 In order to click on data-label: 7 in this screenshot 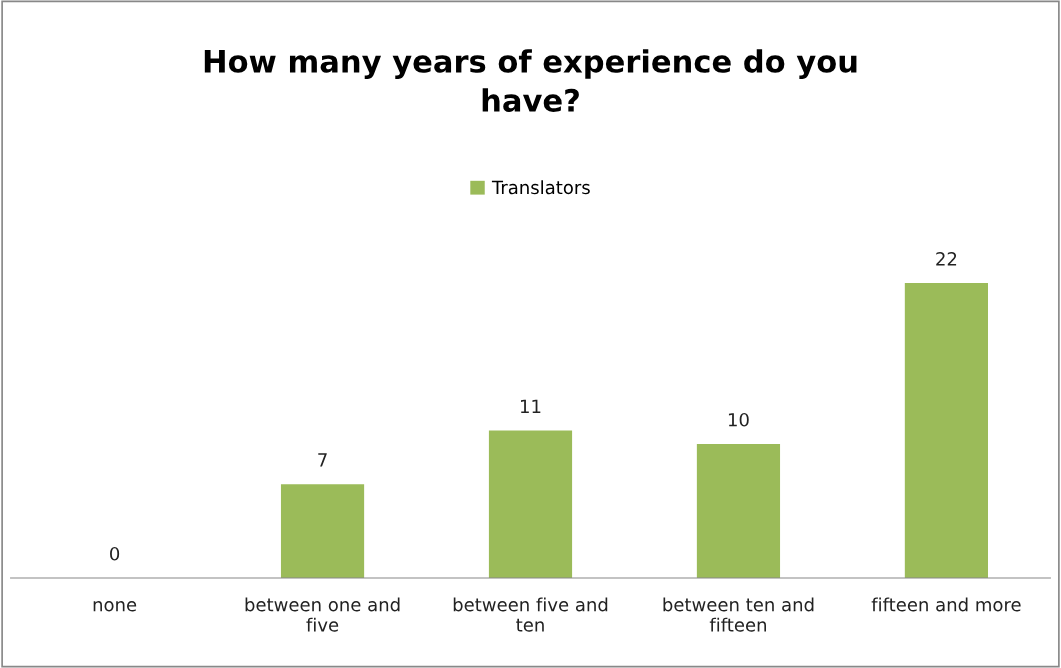, I will do `click(322, 460)`.